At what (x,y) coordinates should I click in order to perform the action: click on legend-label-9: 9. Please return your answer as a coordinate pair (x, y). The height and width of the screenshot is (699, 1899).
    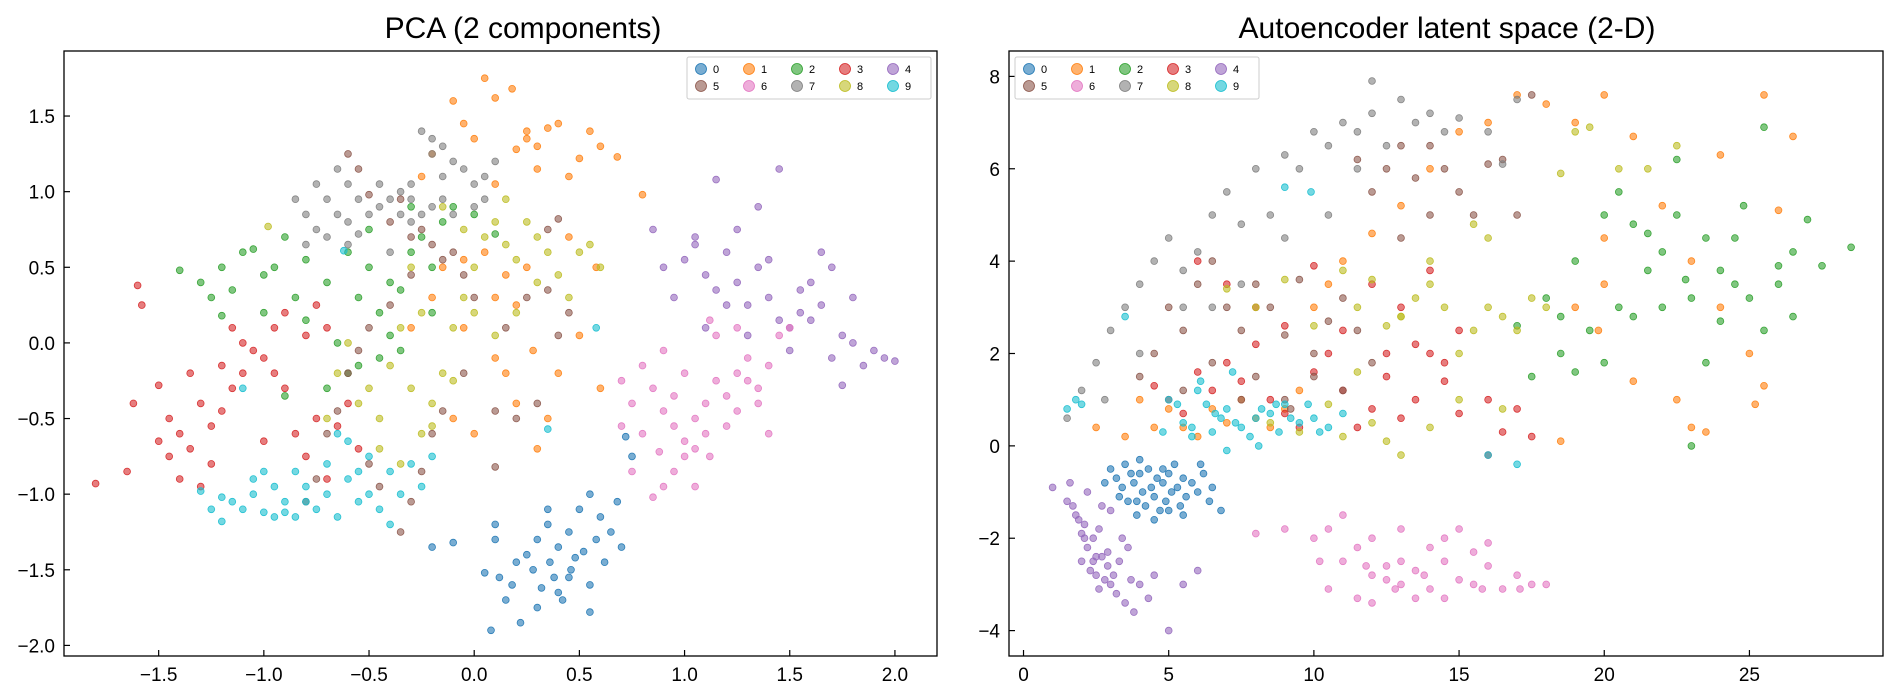
    Looking at the image, I should click on (1236, 87).